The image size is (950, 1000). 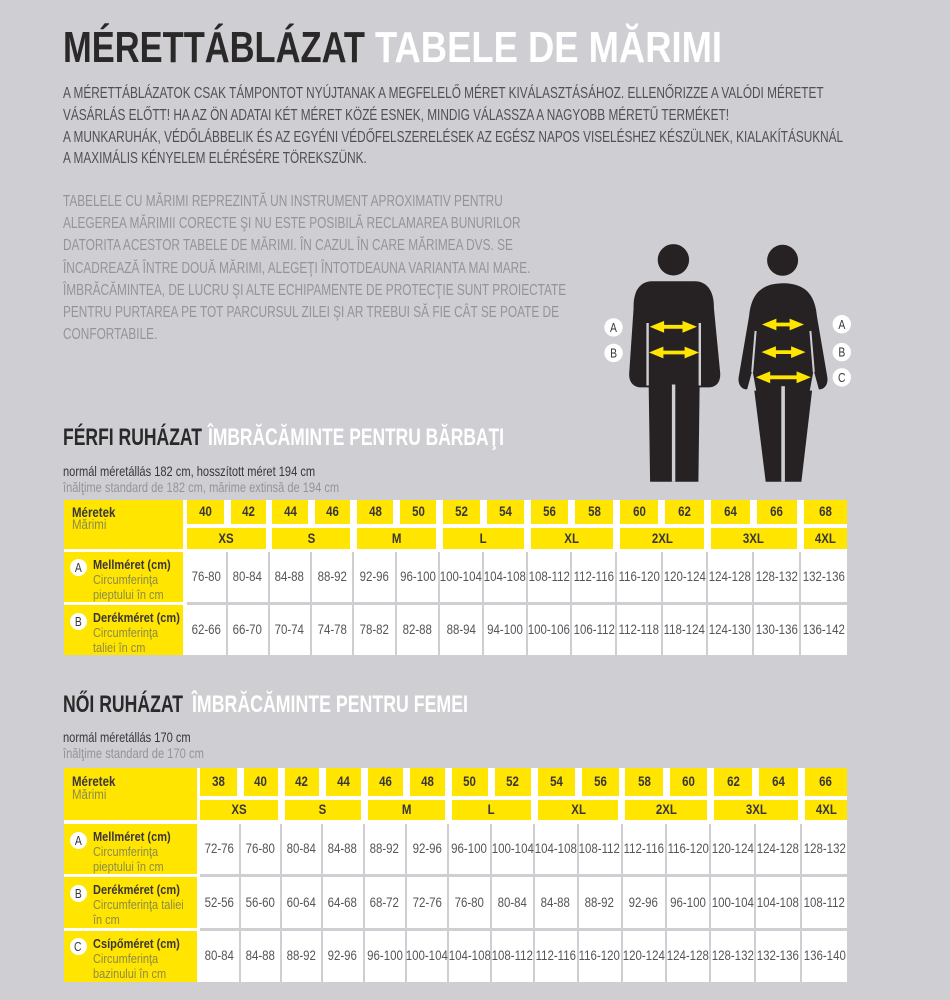 What do you see at coordinates (842, 378) in the screenshot?
I see `svg-text: C` at bounding box center [842, 378].